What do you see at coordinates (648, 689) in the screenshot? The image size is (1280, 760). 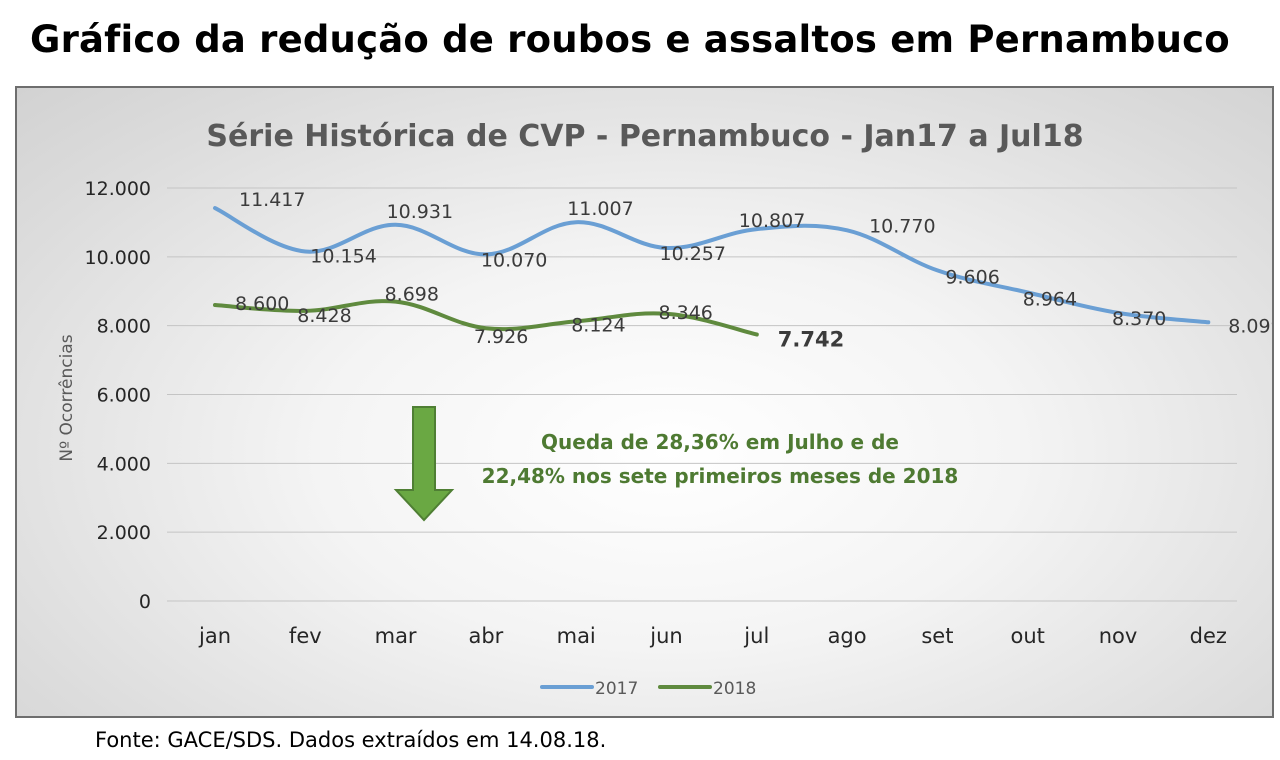 I see `legend: 2017 2018` at bounding box center [648, 689].